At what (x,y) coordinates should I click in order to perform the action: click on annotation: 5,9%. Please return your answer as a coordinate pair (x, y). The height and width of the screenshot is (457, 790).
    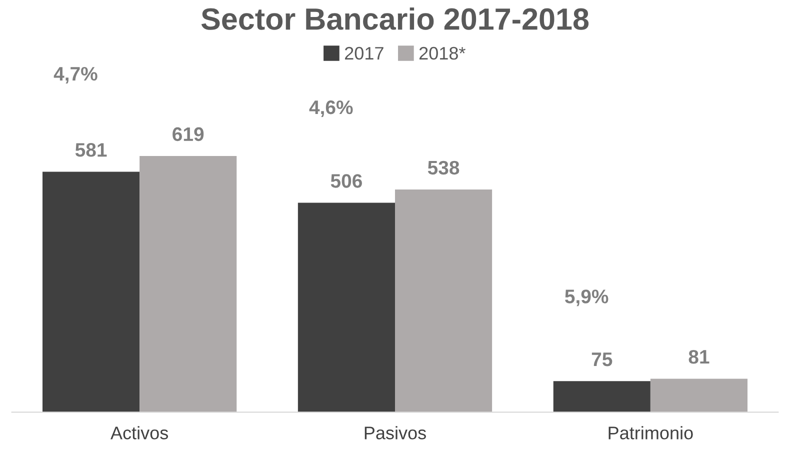
    Looking at the image, I should click on (586, 298).